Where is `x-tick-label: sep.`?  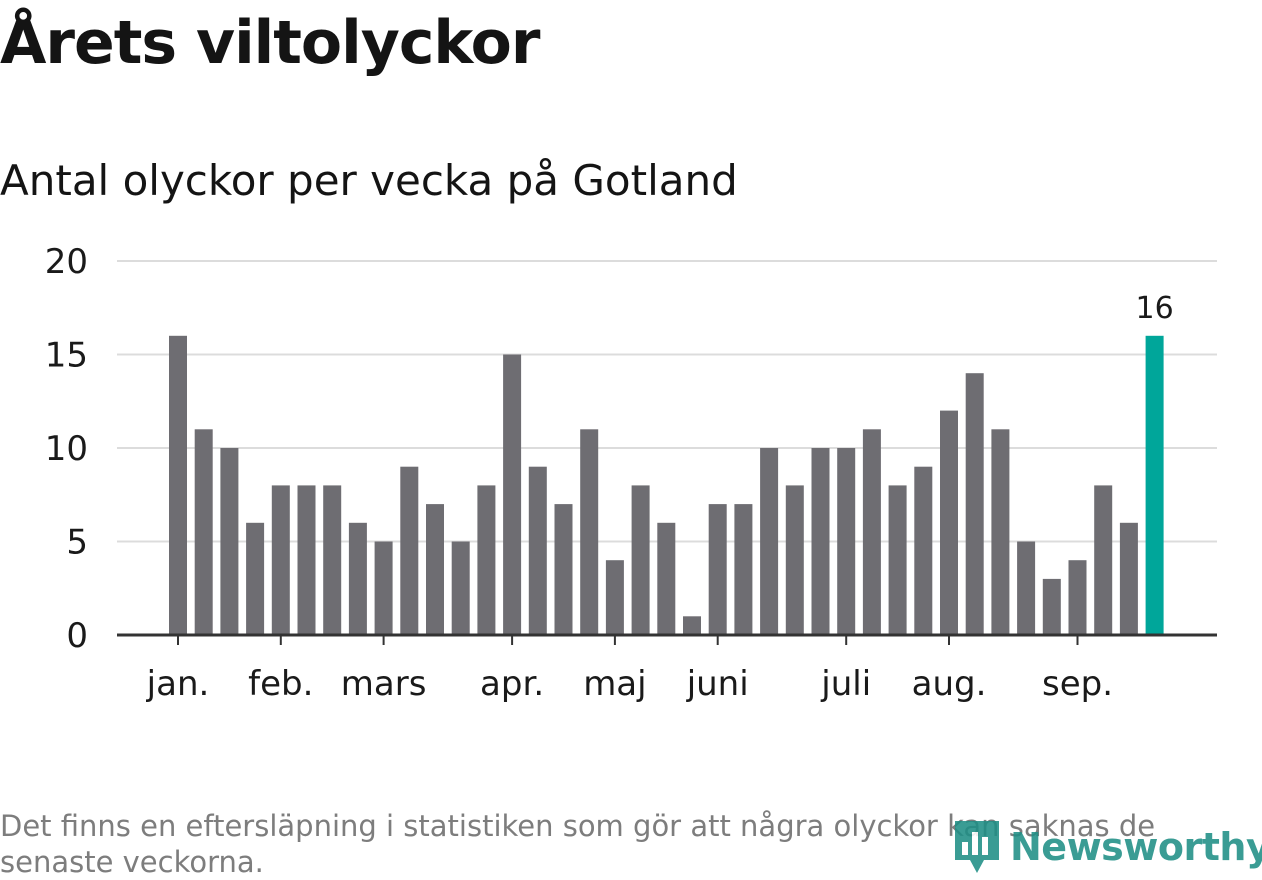 x-tick-label: sep. is located at coordinates (1077, 684).